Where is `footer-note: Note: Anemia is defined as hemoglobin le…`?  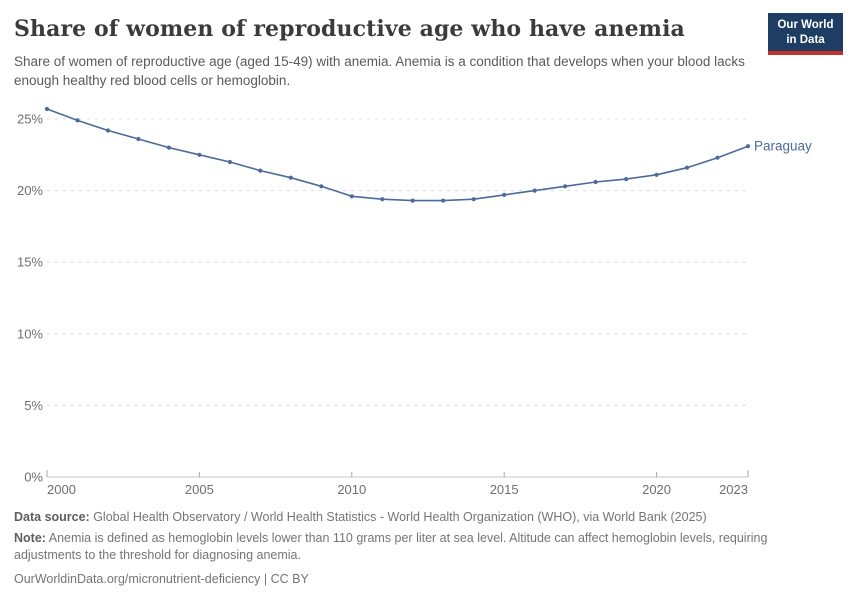 footer-note: Note: Anemia is defined as hemoglobin le… is located at coordinates (414, 547).